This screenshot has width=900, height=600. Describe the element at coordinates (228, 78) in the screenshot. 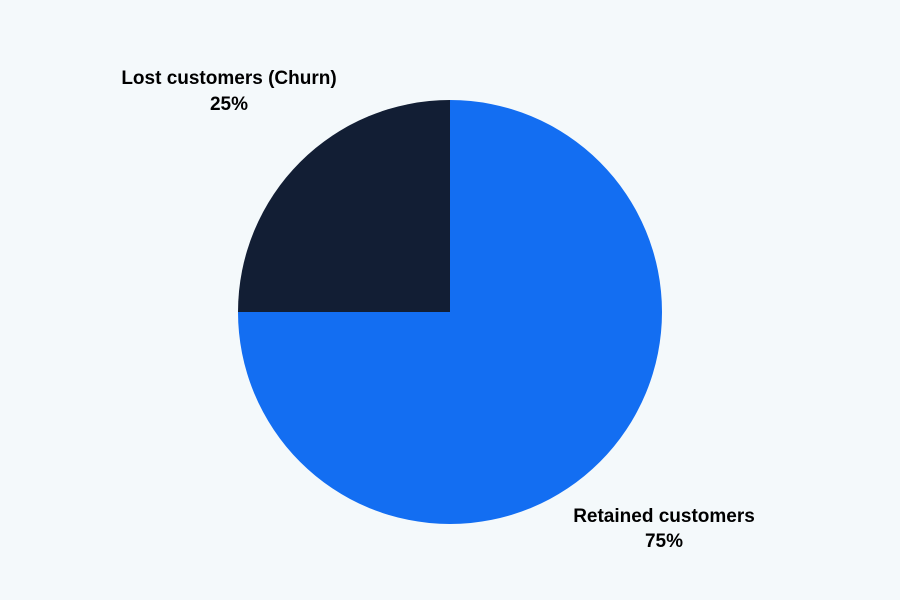

I see `slice-label-churn: Lost customers (Churn)` at that location.